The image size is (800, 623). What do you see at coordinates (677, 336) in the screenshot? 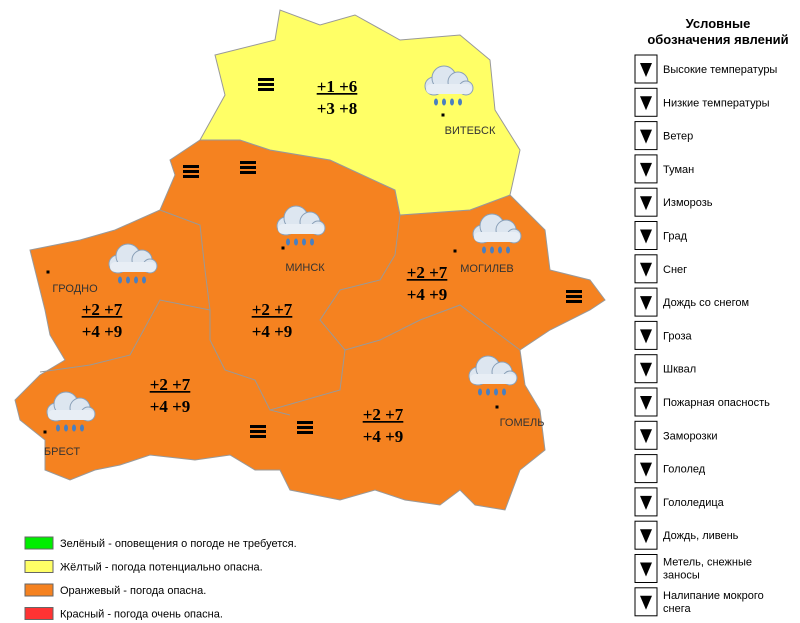
I see `phenomenon-label: Гроза` at bounding box center [677, 336].